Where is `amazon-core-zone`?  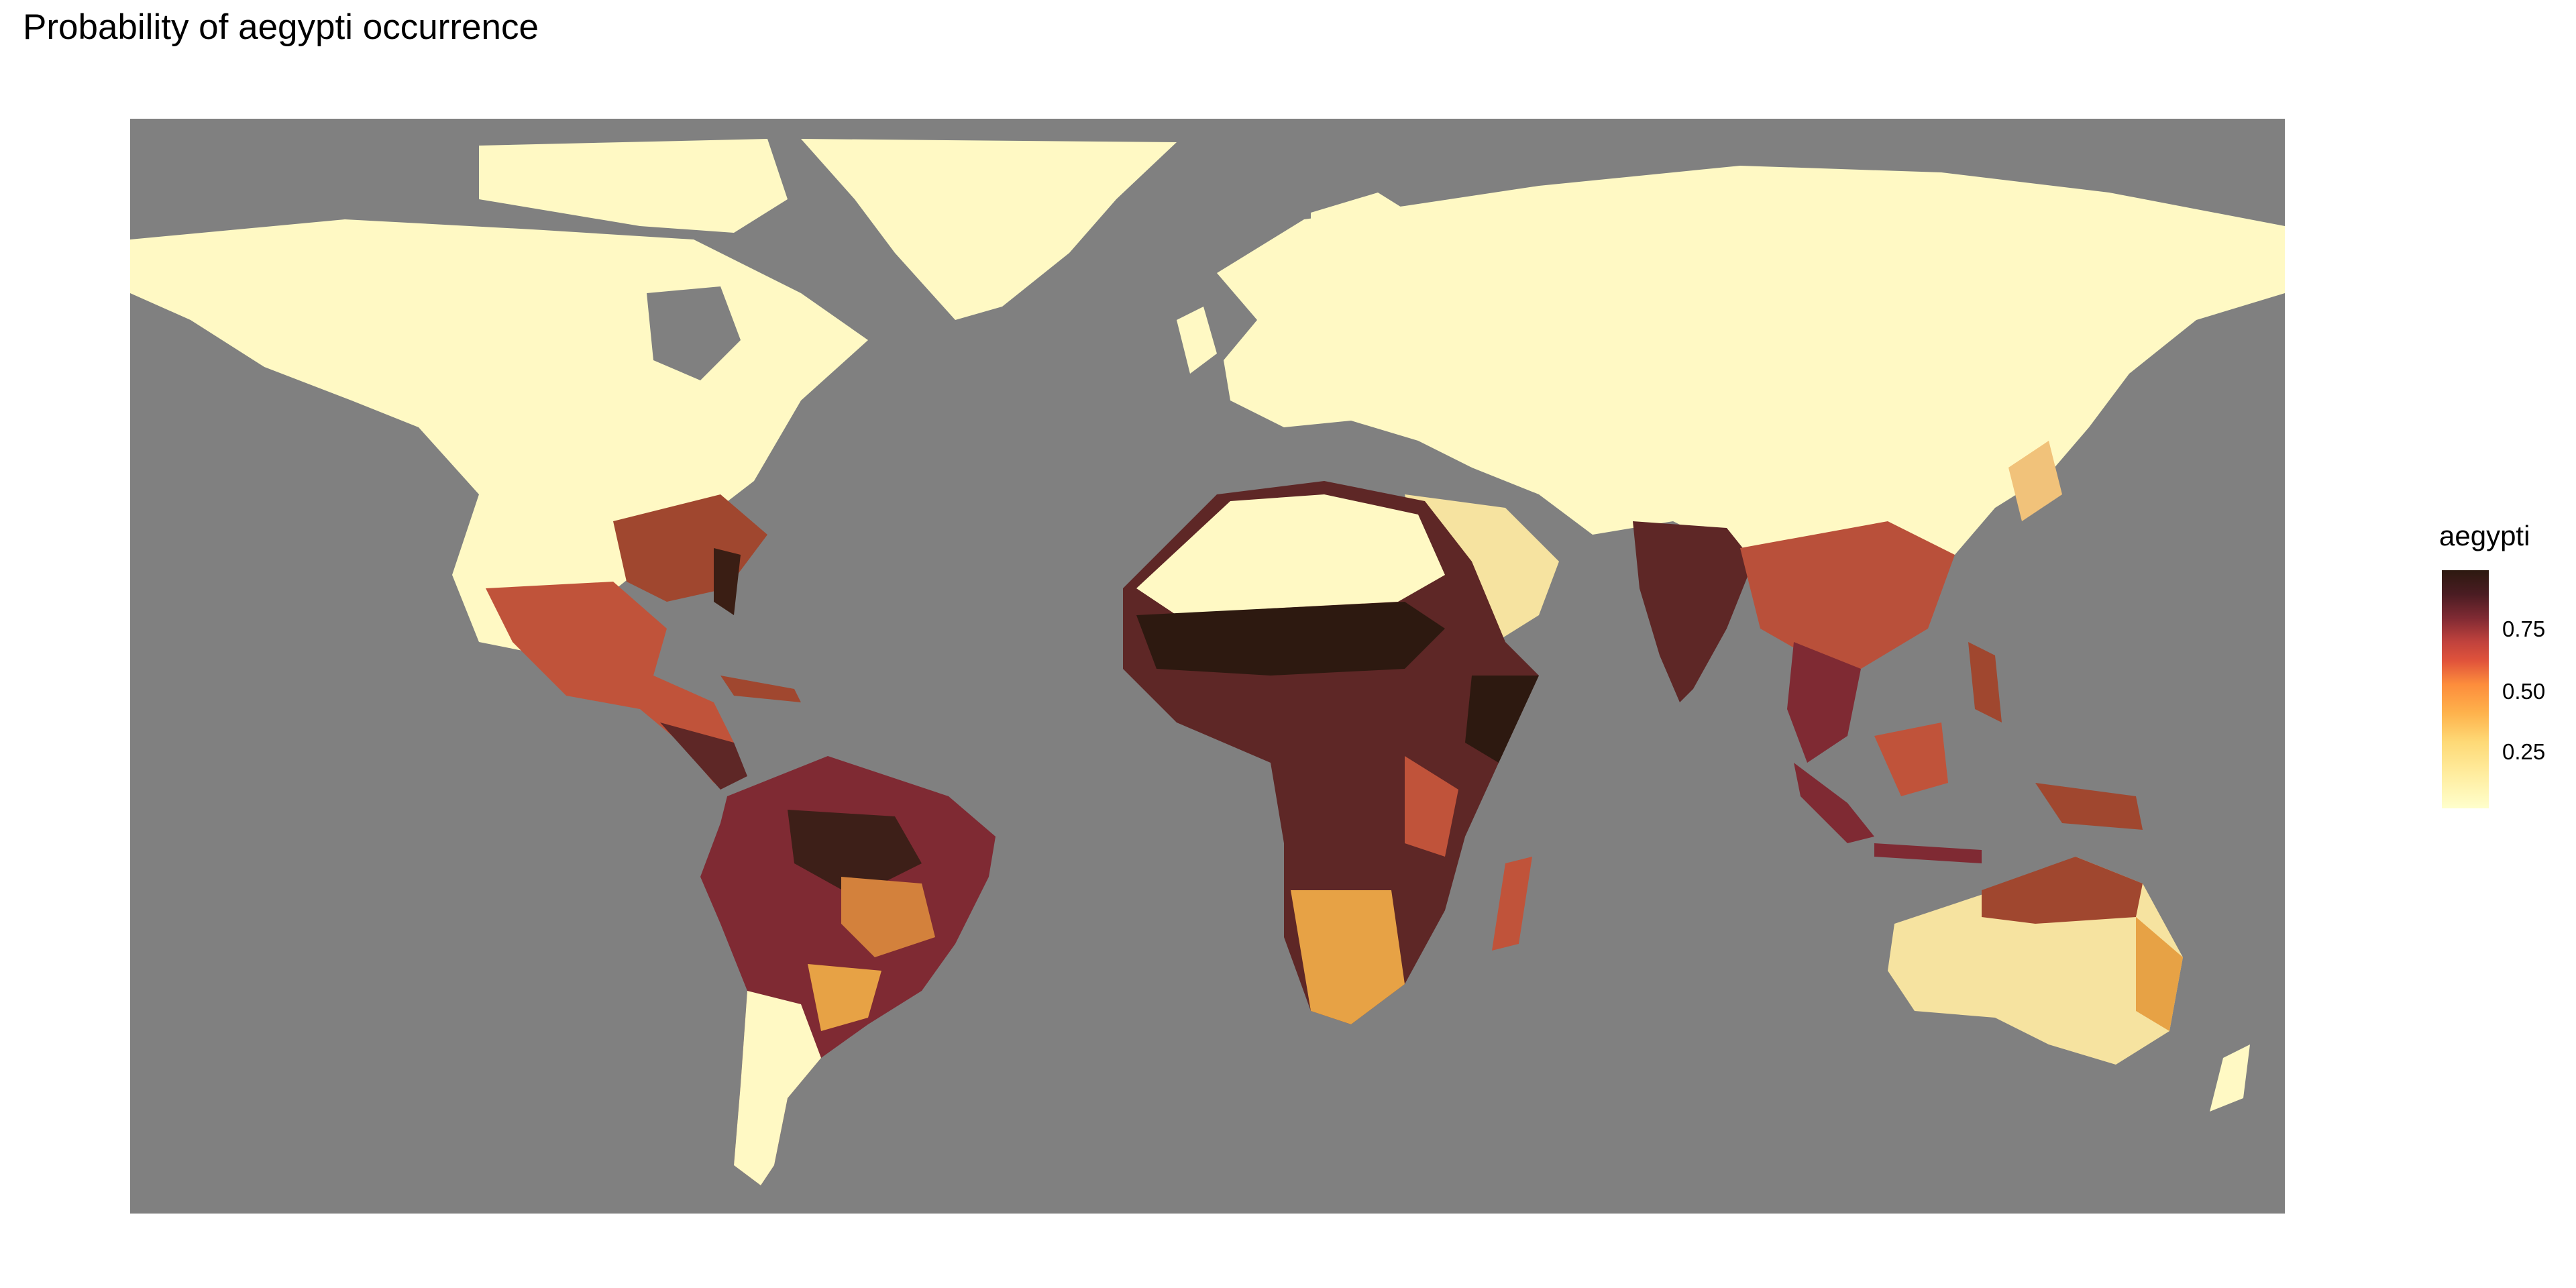 amazon-core-zone is located at coordinates (855, 853).